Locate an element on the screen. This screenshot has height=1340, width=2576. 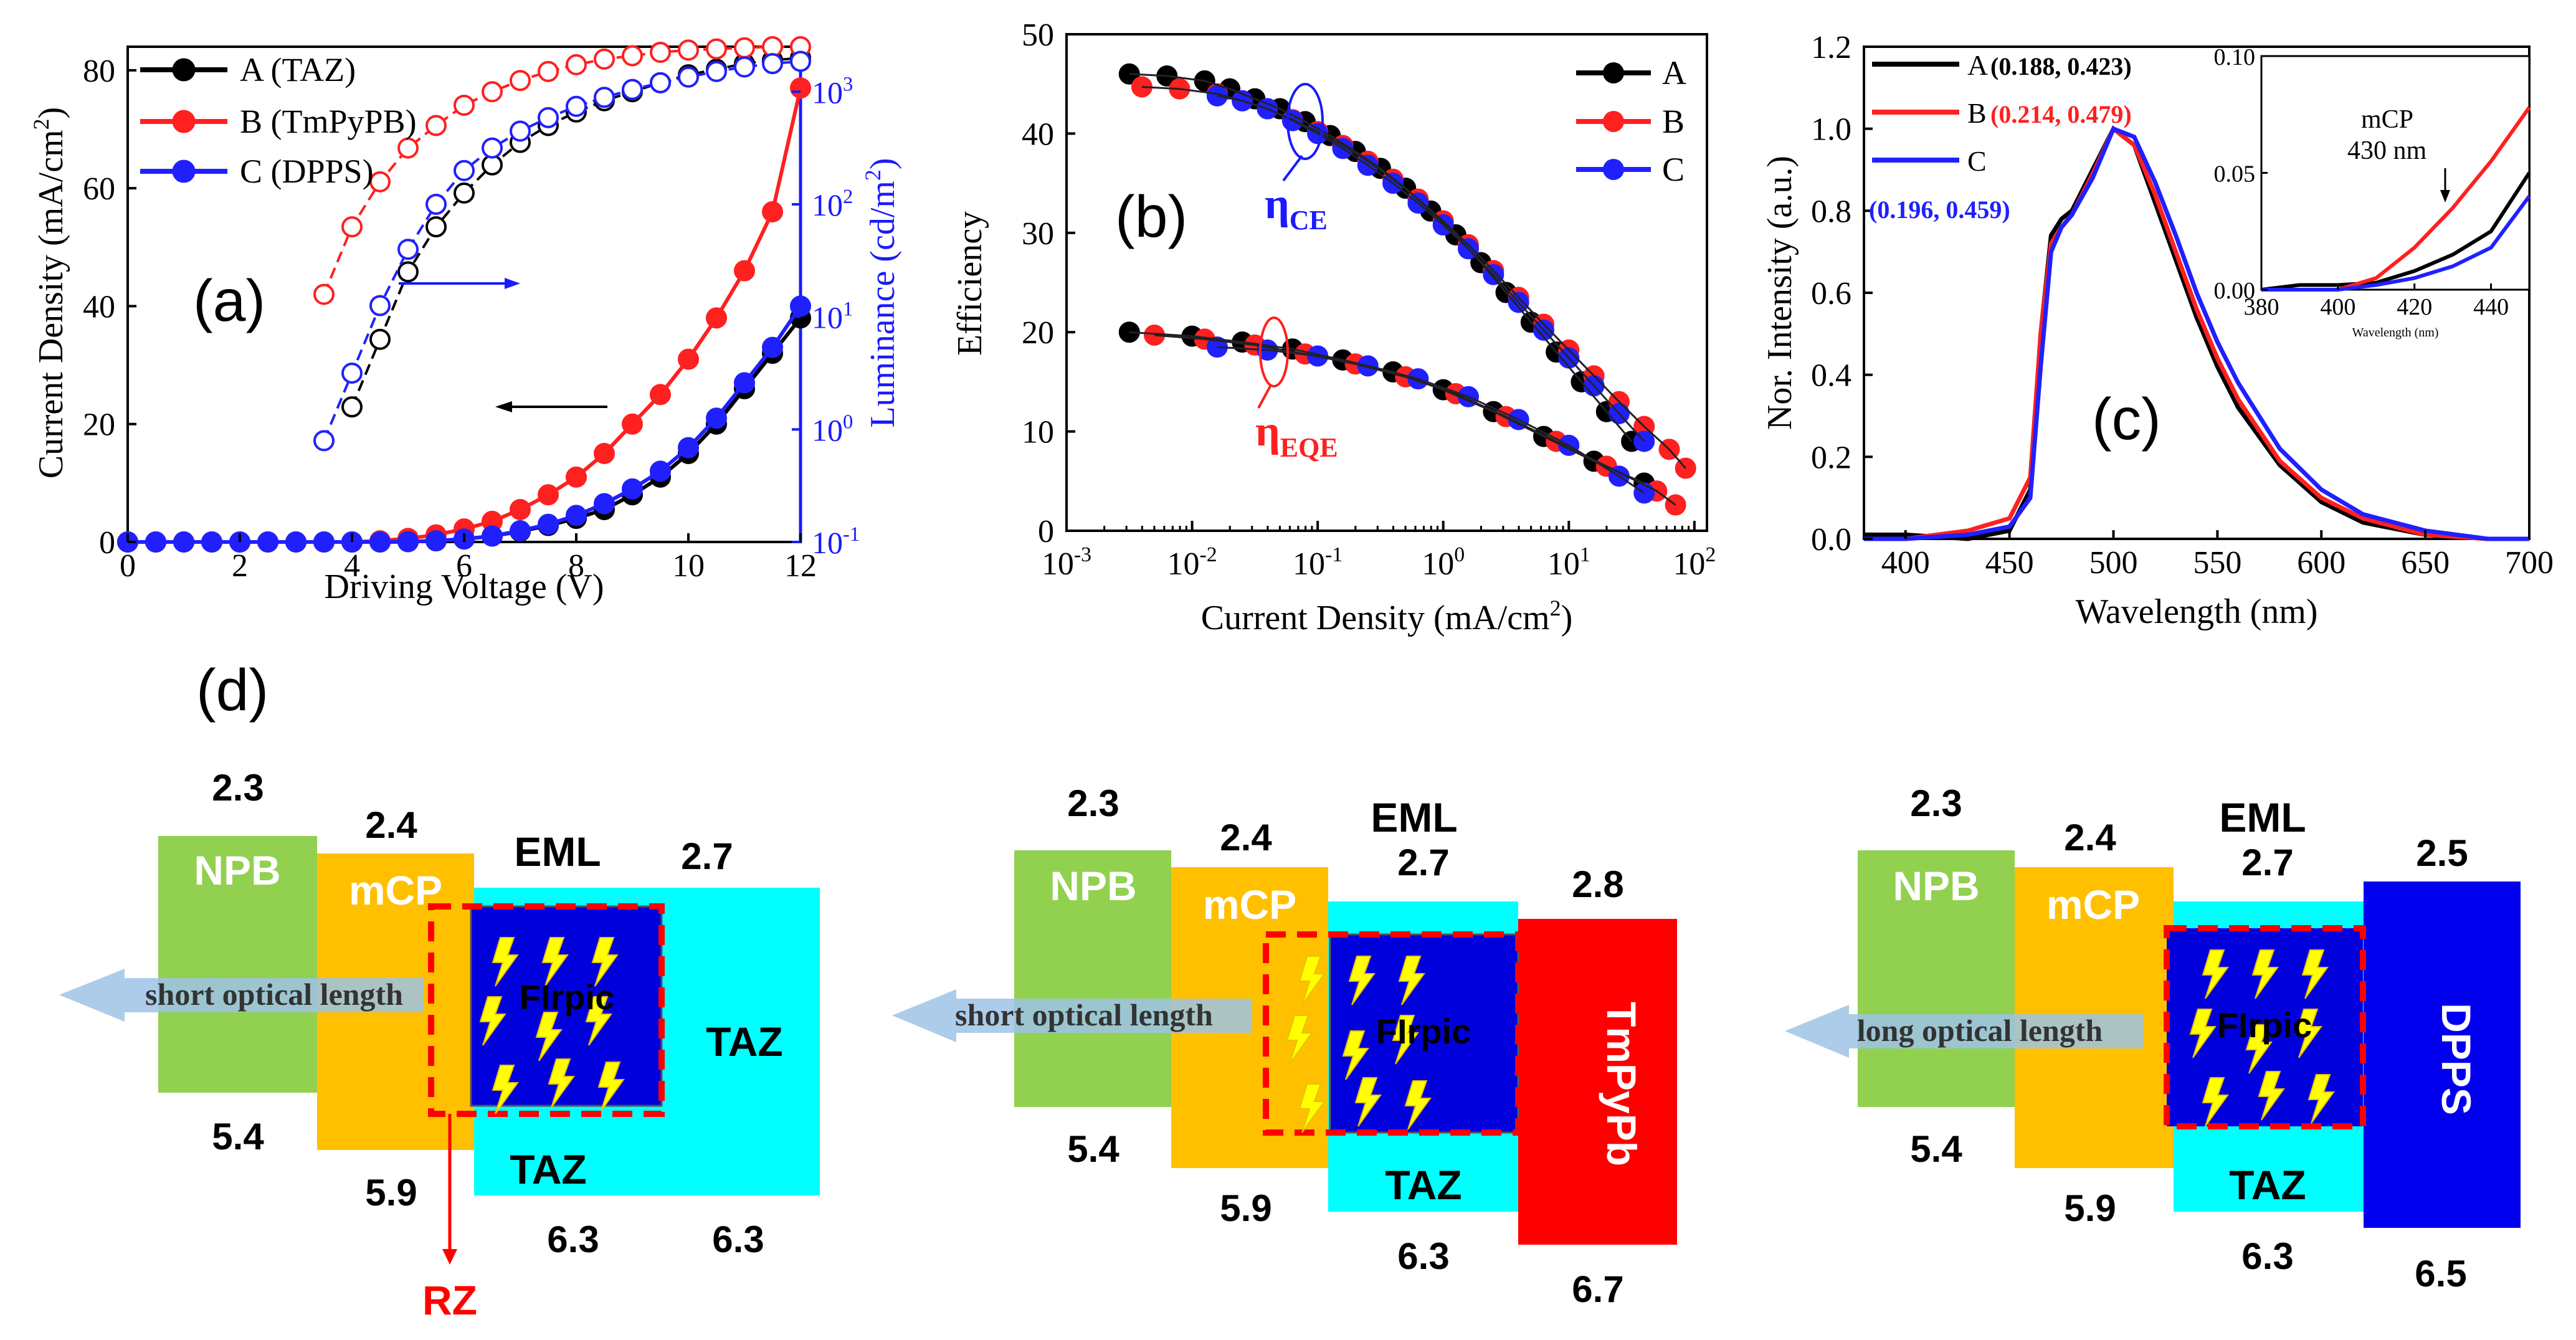
legend-c-a-name: A is located at coordinates (1977, 65).